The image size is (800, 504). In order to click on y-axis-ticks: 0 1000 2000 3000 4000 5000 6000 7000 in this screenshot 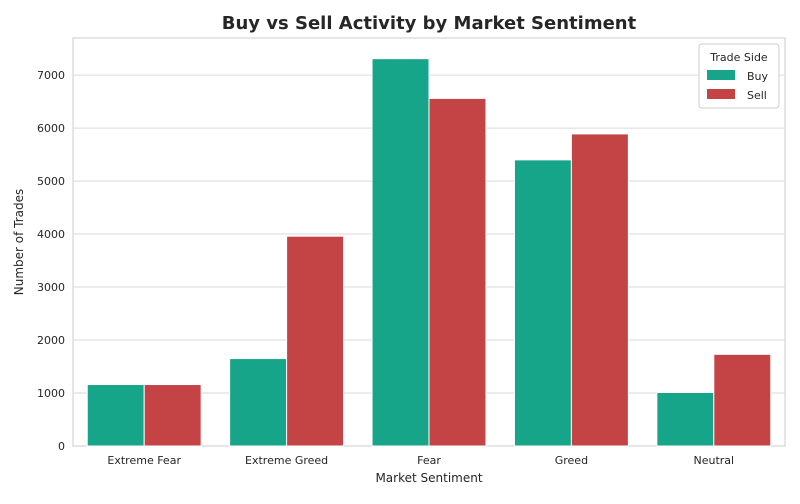, I will do `click(51, 261)`.